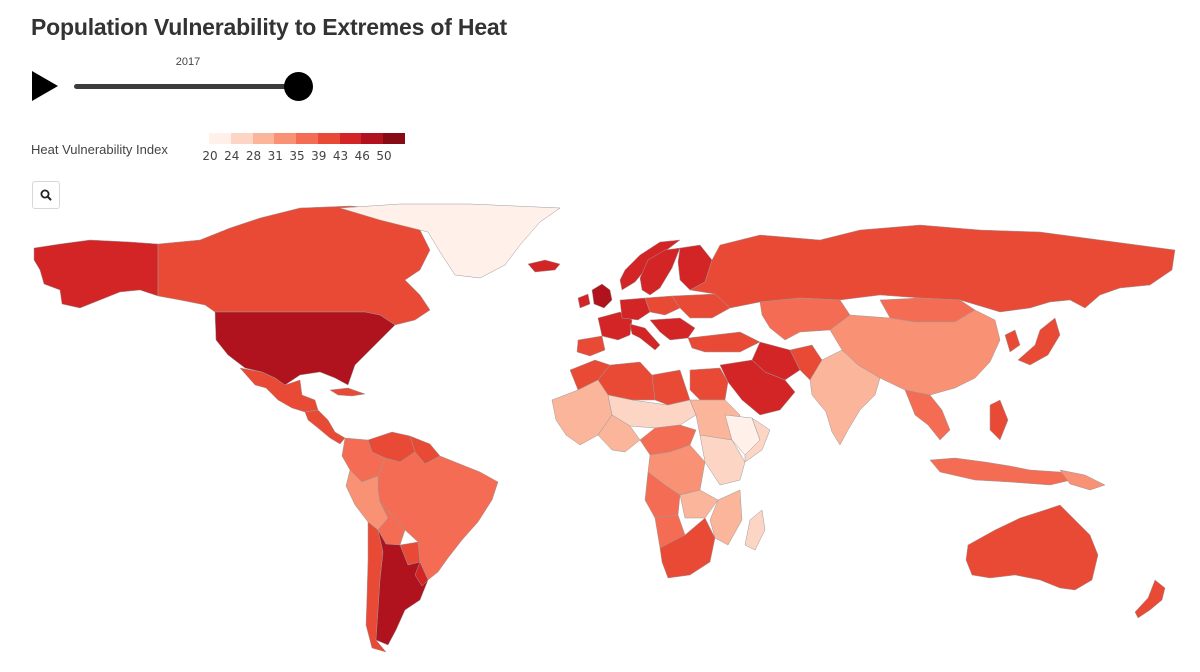  What do you see at coordinates (845, 397) in the screenshot?
I see `country-india` at bounding box center [845, 397].